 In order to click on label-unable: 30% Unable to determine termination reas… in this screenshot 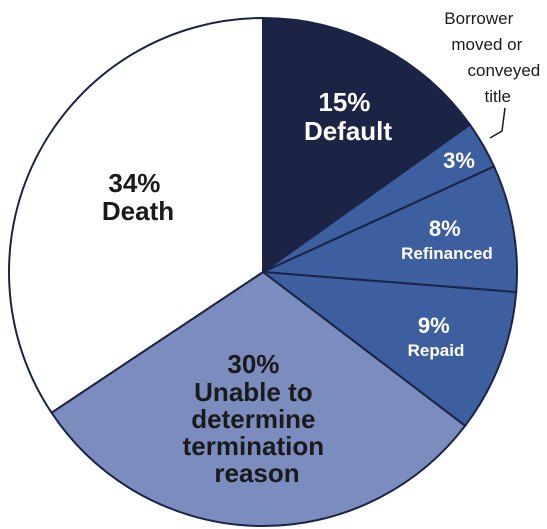, I will do `click(257, 418)`.